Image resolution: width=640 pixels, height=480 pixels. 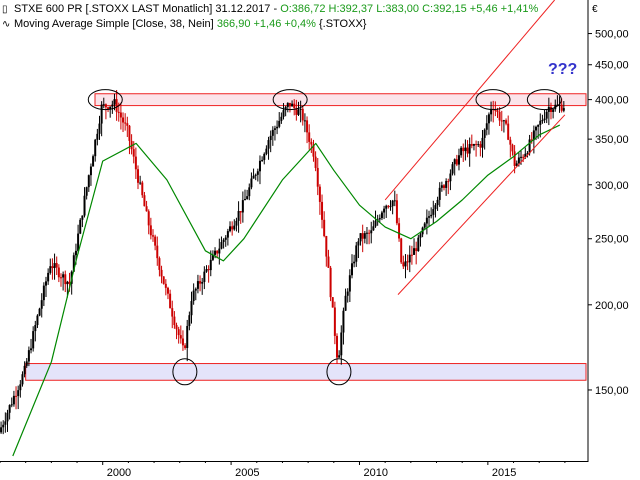 What do you see at coordinates (595, 9) in the screenshot?
I see `currency-symbol: €` at bounding box center [595, 9].